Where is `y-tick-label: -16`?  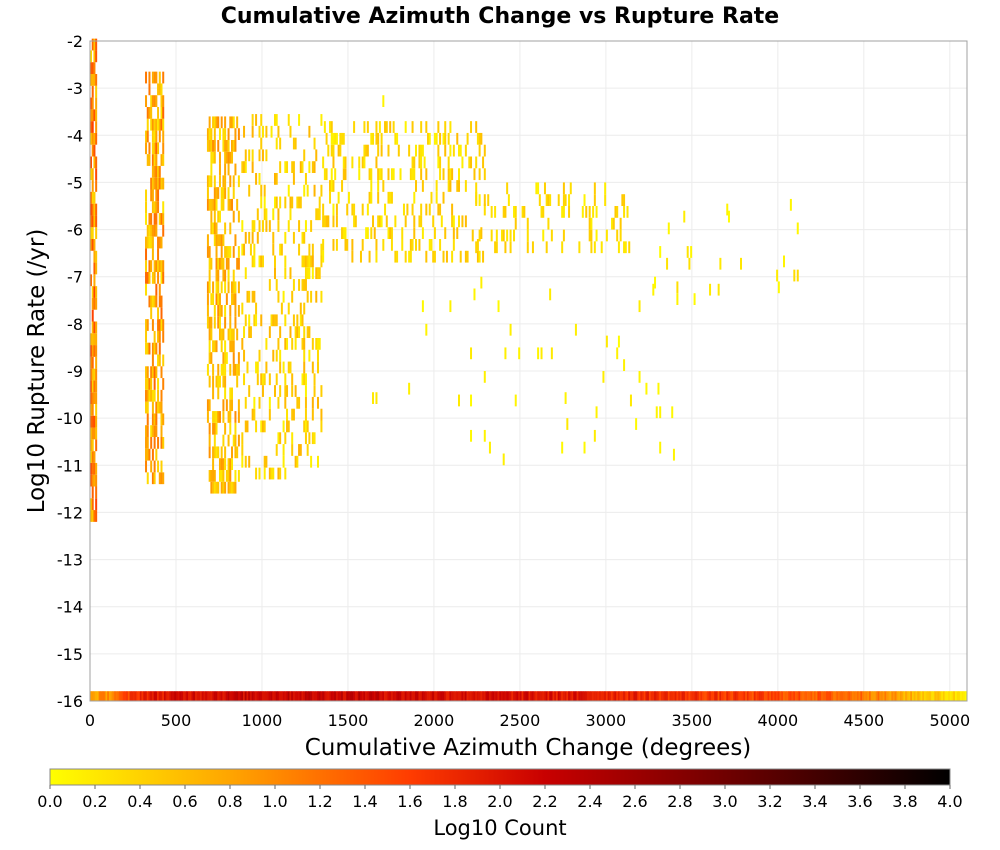
y-tick-label: -16 is located at coordinates (70, 701).